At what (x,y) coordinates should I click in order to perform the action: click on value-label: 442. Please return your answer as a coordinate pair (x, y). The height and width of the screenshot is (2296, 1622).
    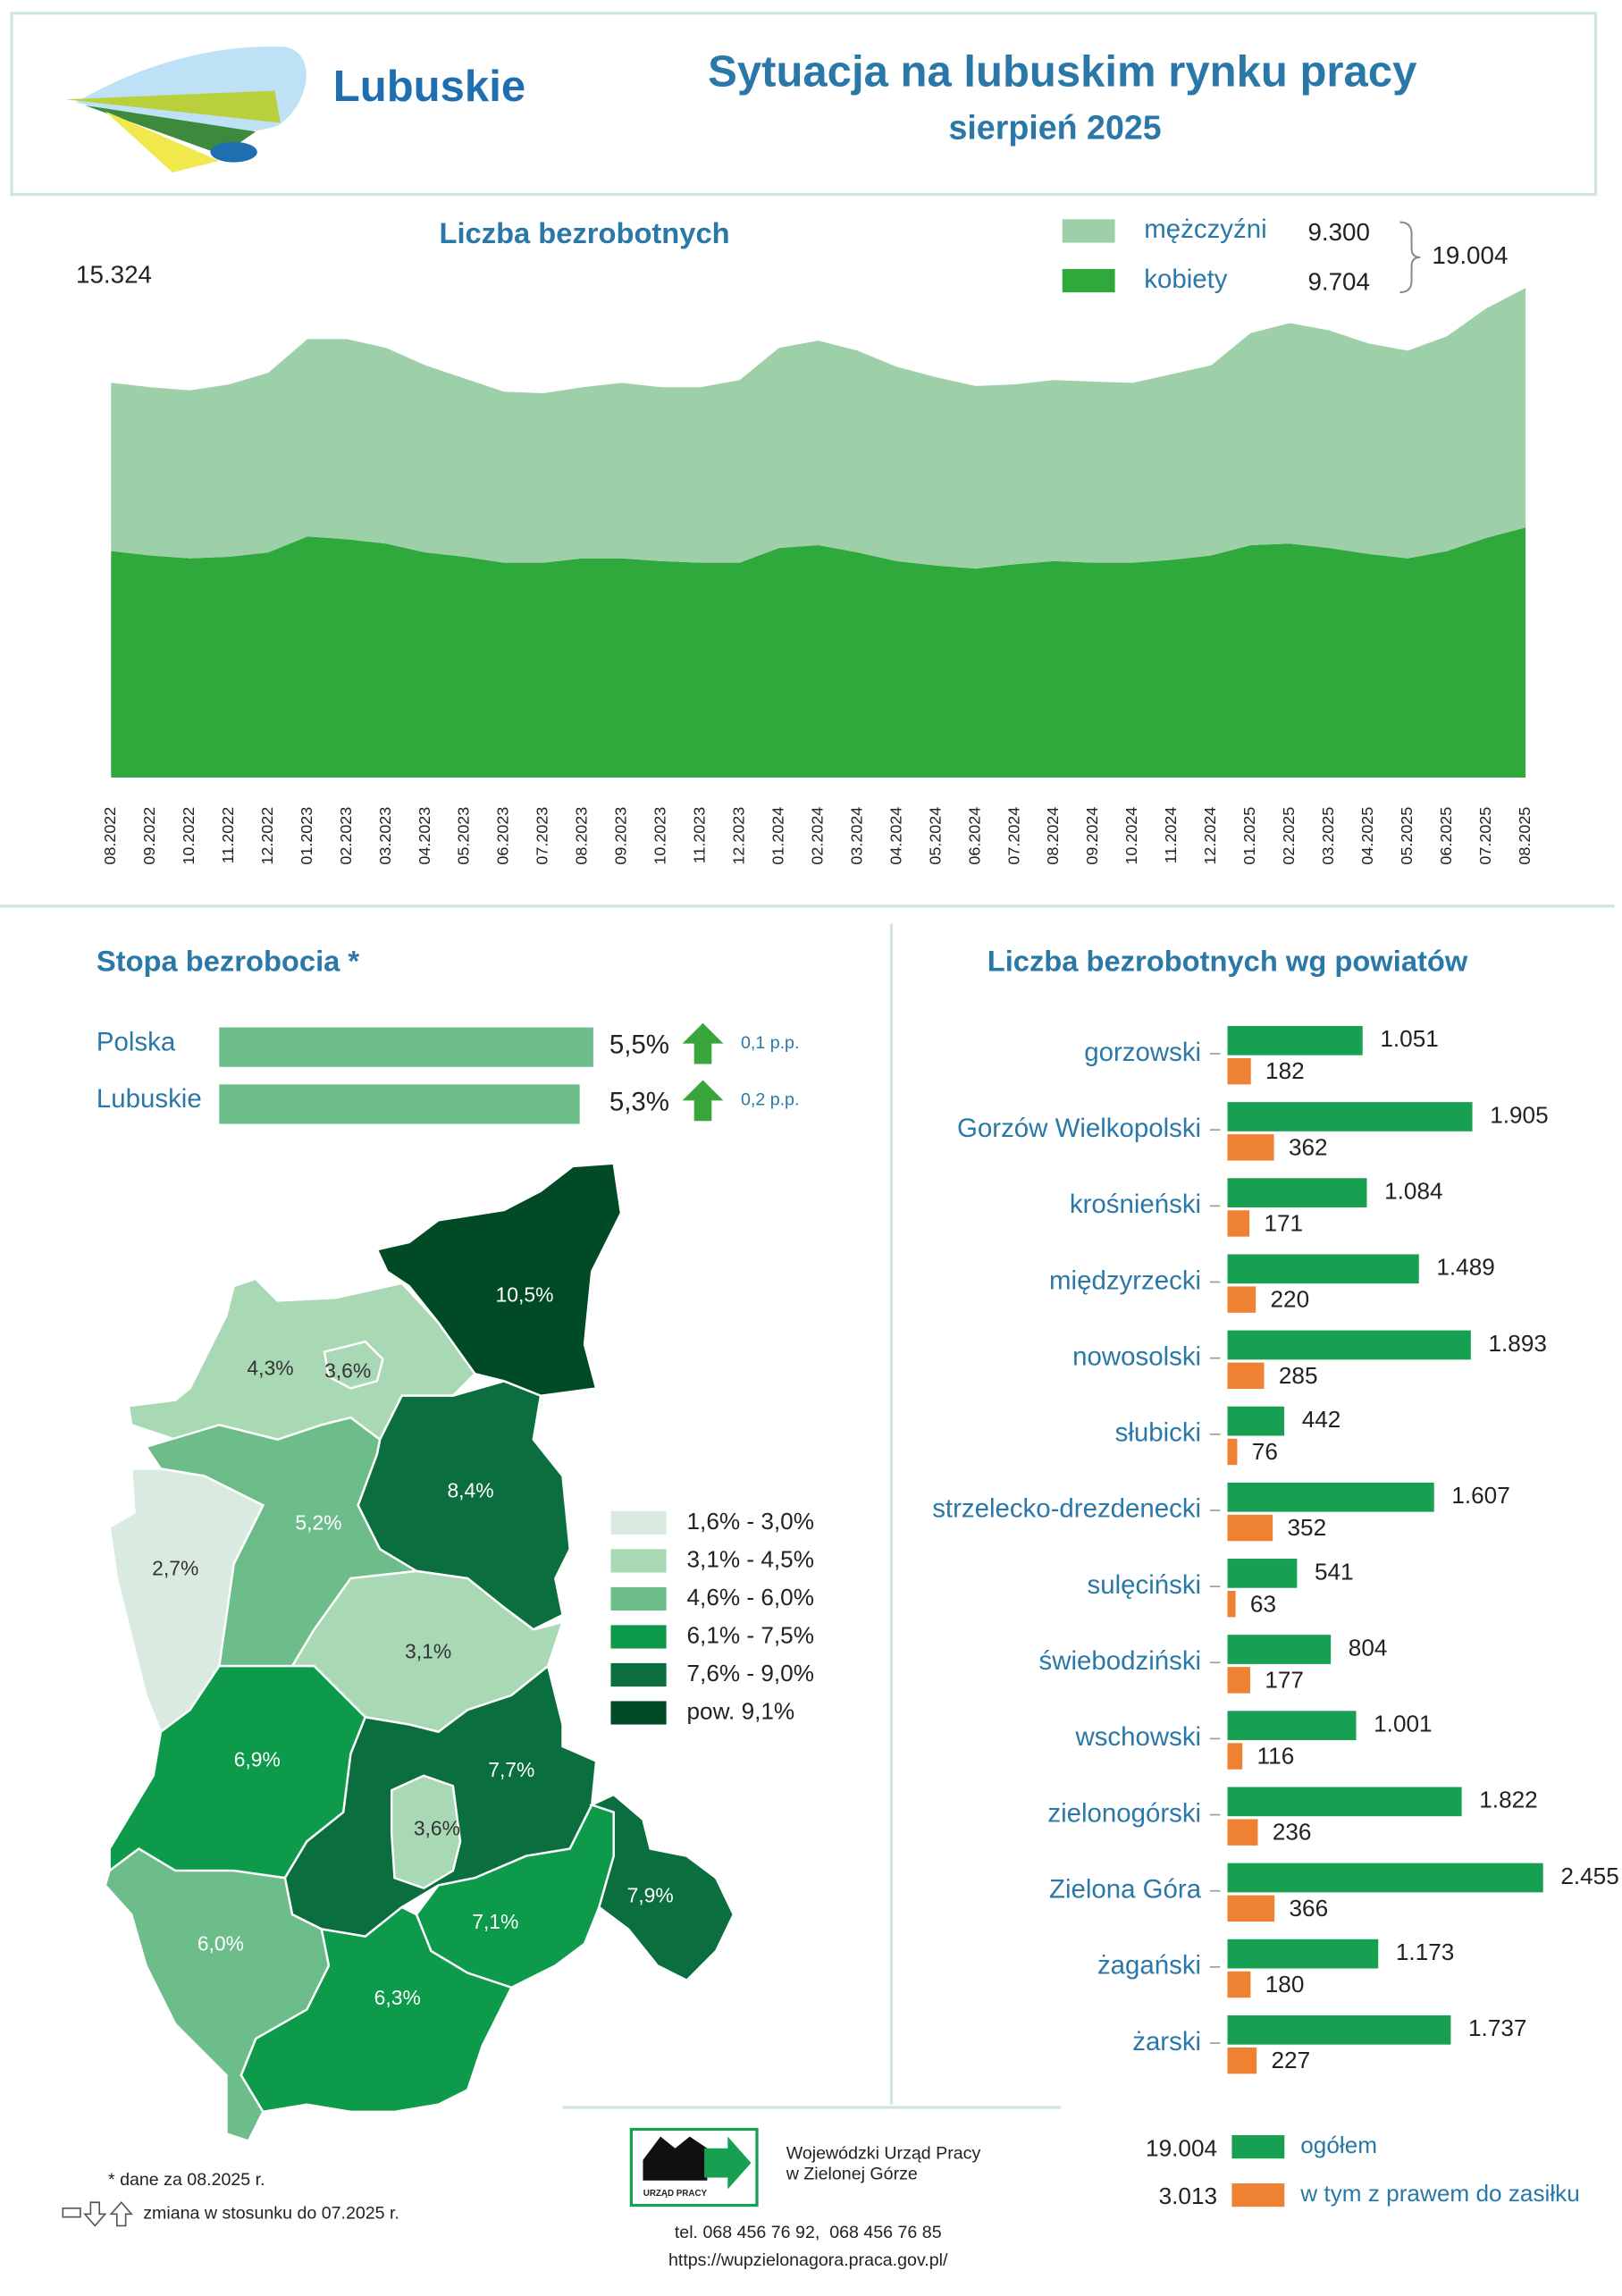
    Looking at the image, I should click on (1321, 1419).